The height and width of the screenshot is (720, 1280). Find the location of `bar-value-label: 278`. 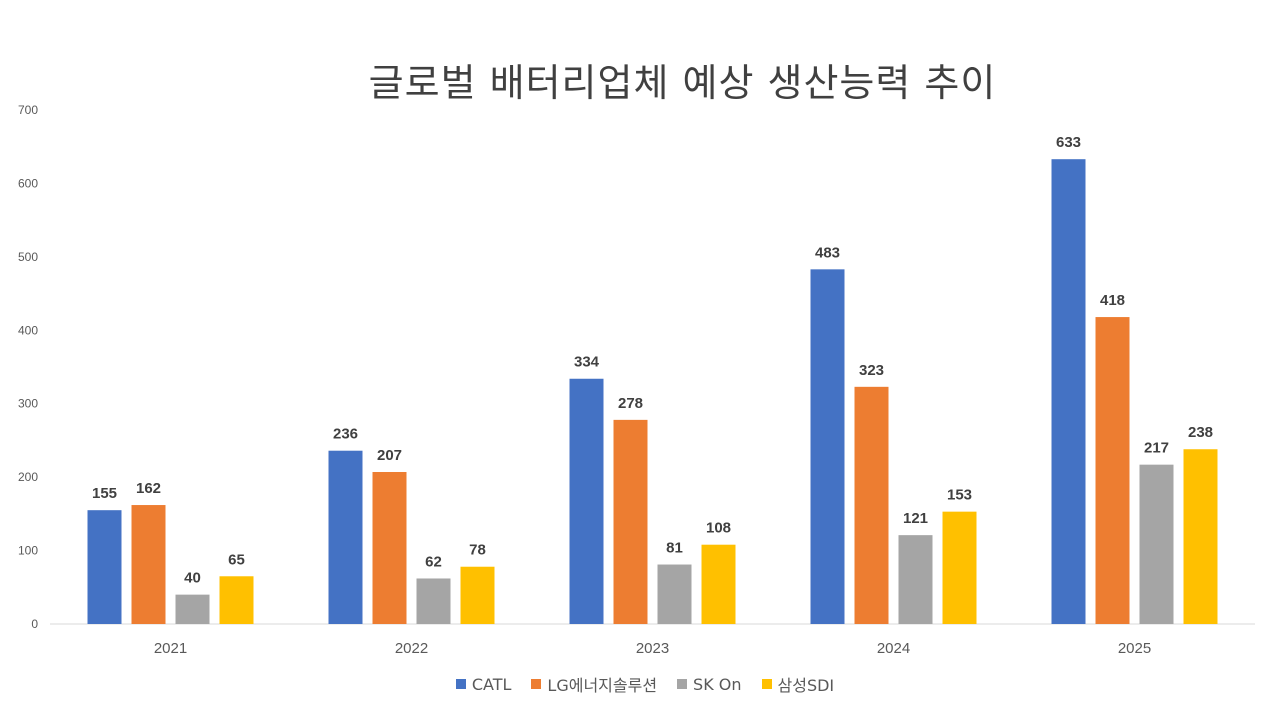

bar-value-label: 278 is located at coordinates (630, 403).